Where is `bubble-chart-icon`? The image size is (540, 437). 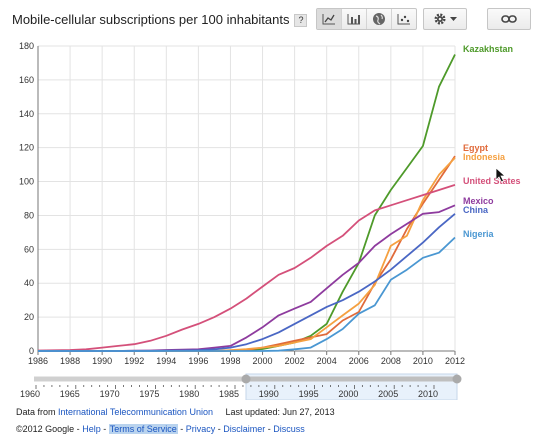
bubble-chart-icon is located at coordinates (403, 19).